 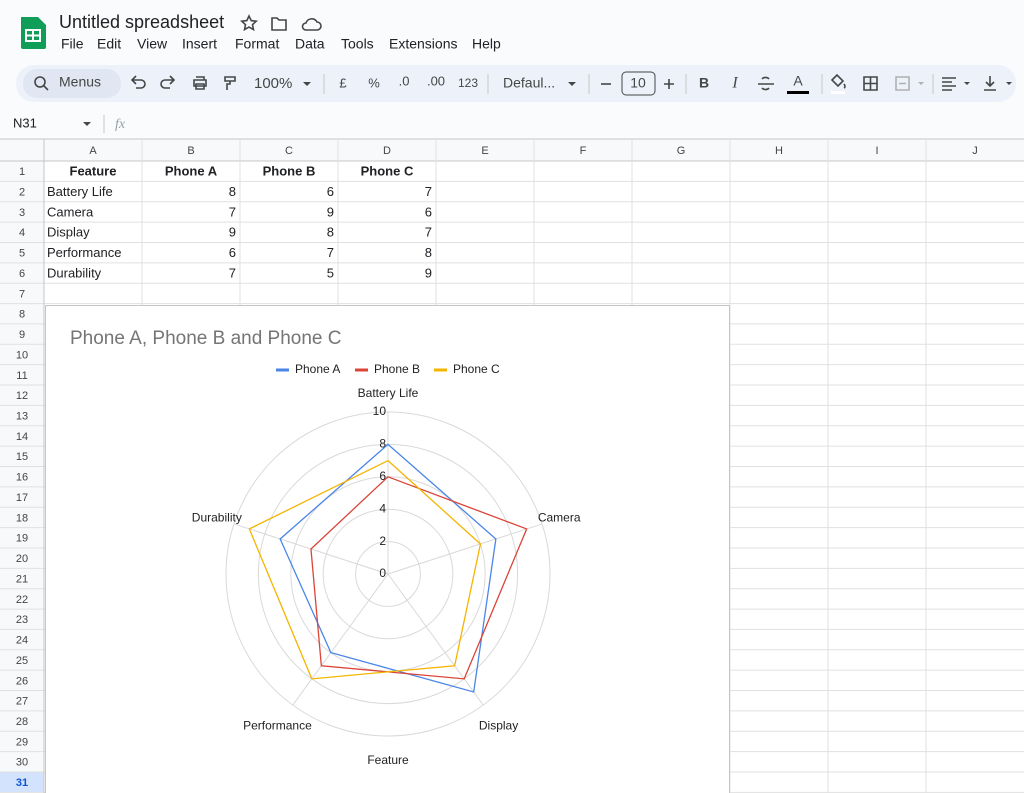 What do you see at coordinates (468, 83) in the screenshot?
I see `number-format: 123` at bounding box center [468, 83].